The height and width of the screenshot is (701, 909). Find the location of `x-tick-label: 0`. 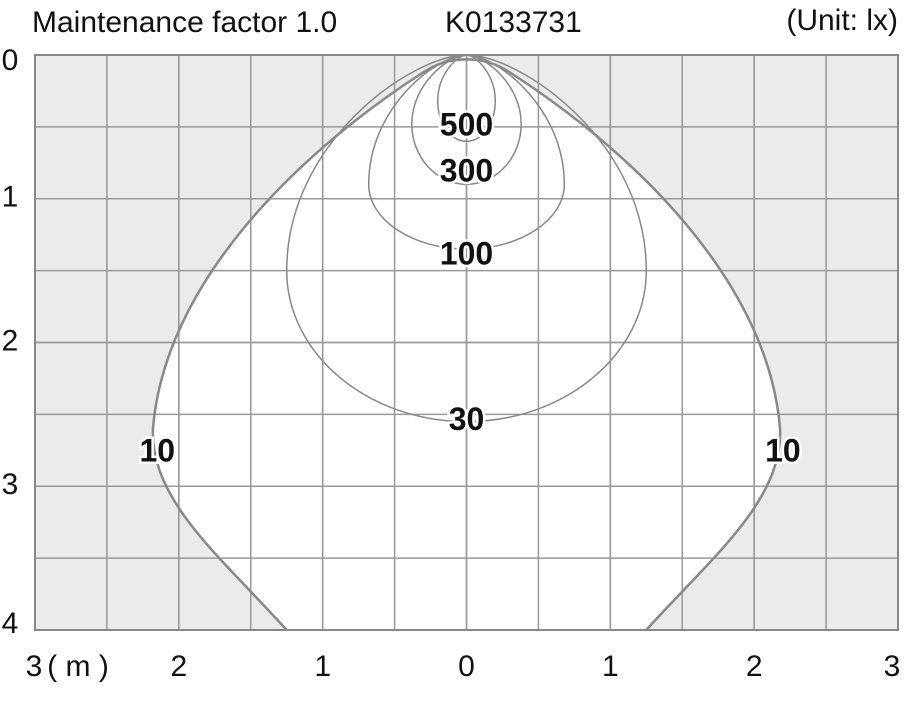

x-tick-label: 0 is located at coordinates (466, 666).